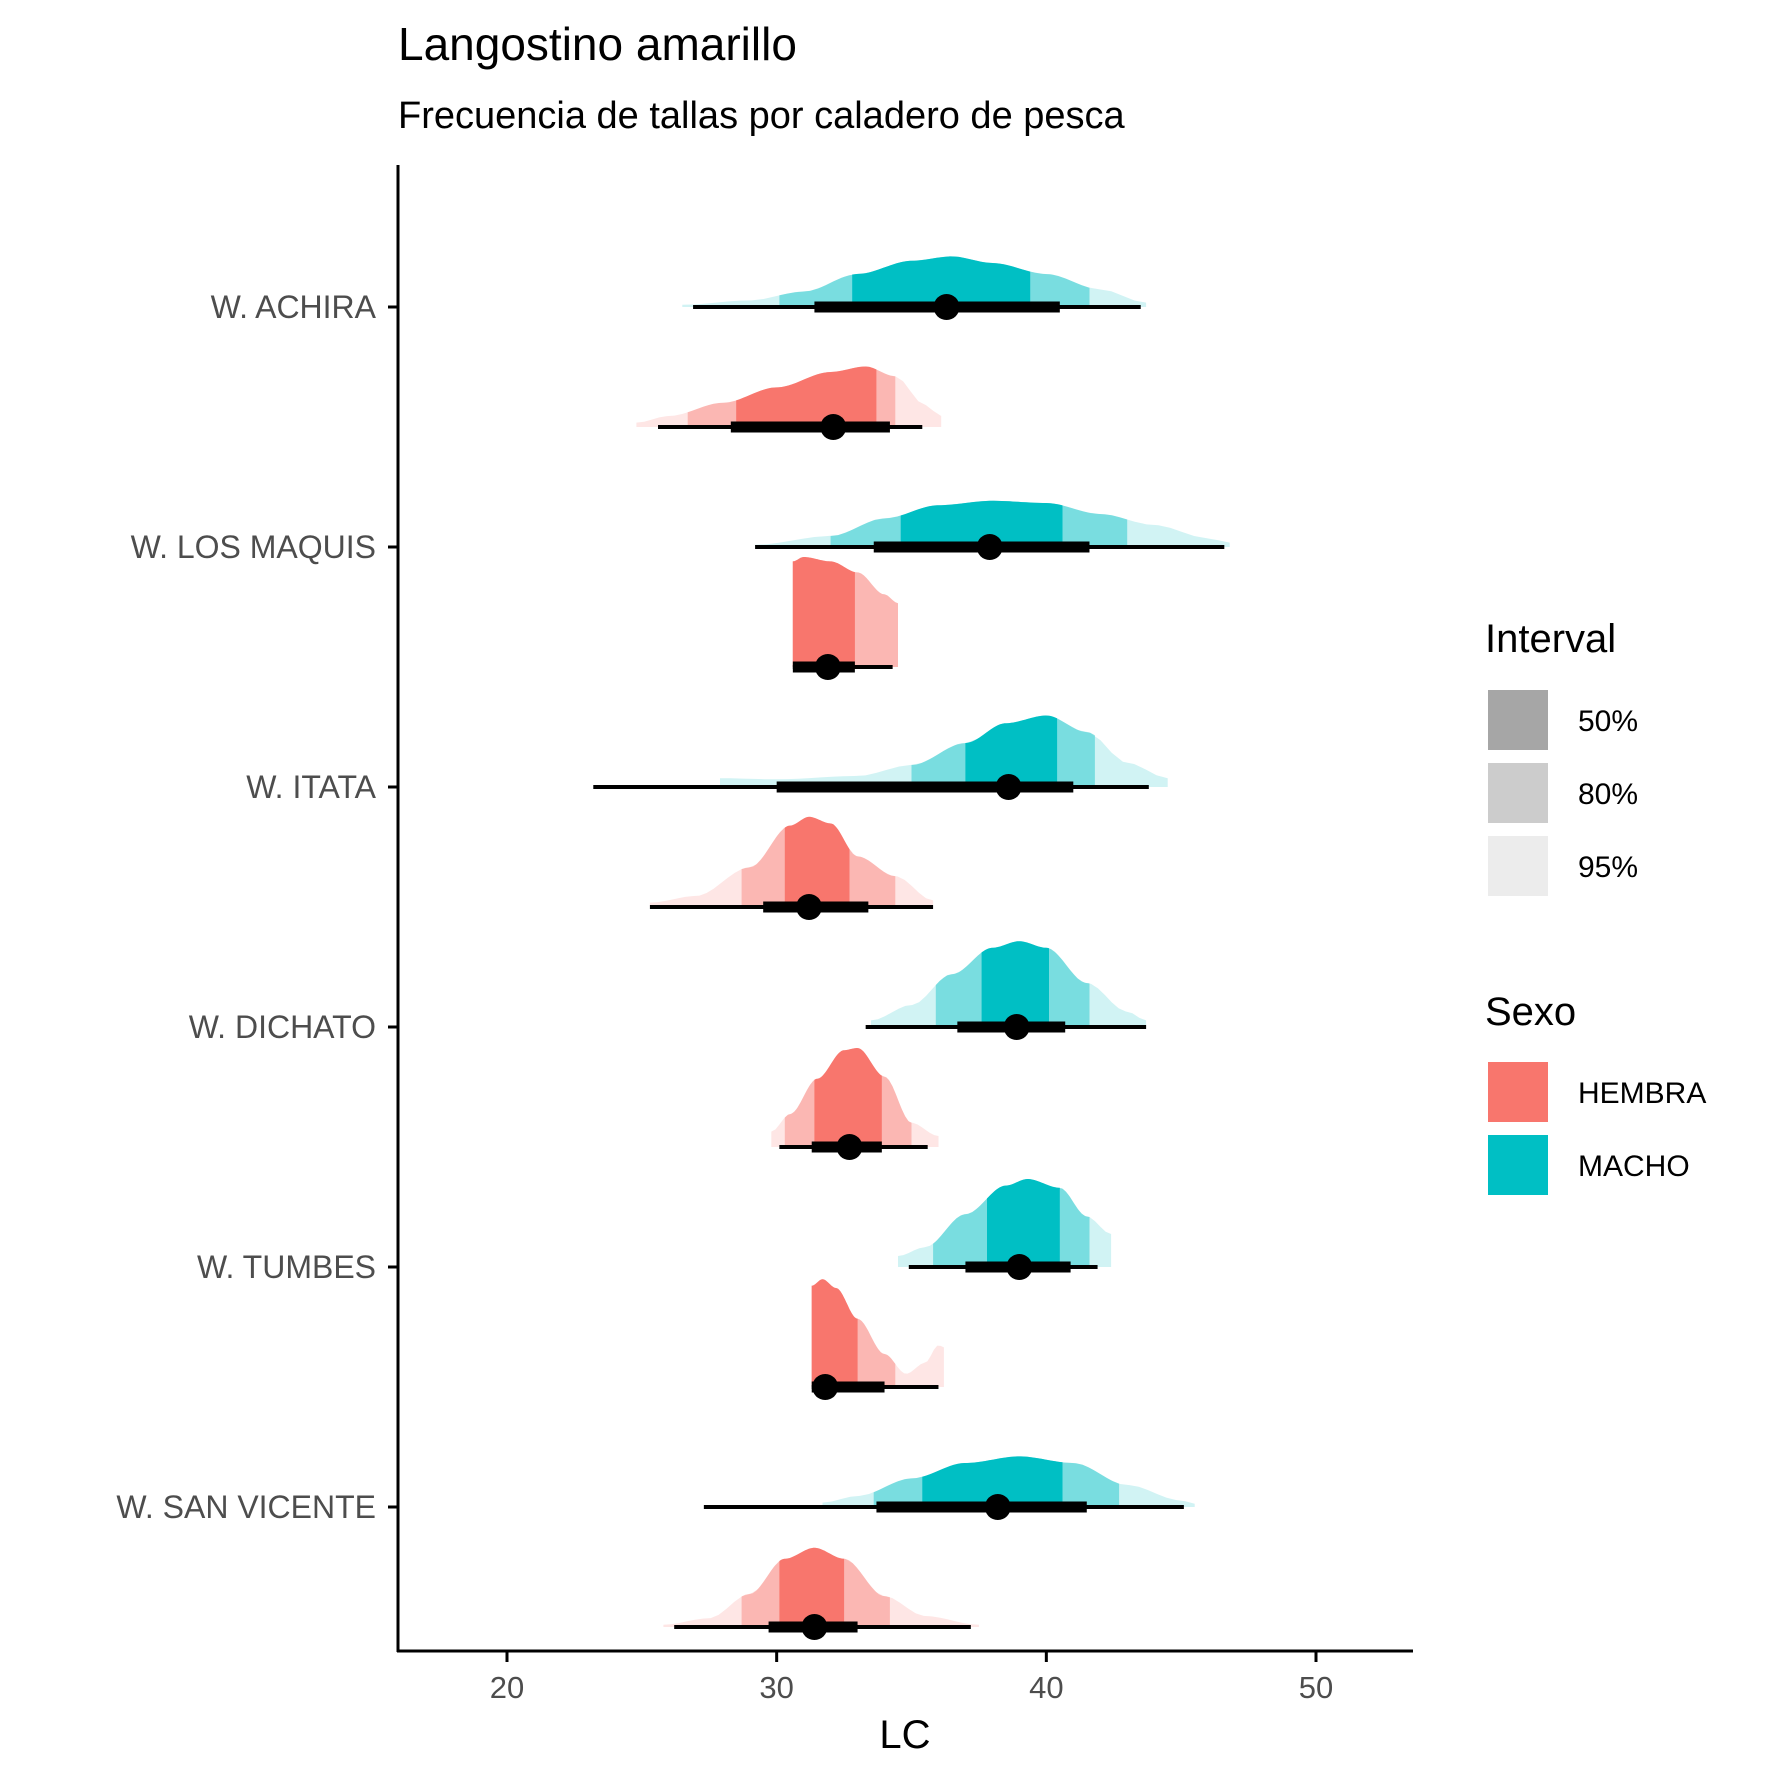  I want to click on x-tick-label-30: 30, so click(776, 1687).